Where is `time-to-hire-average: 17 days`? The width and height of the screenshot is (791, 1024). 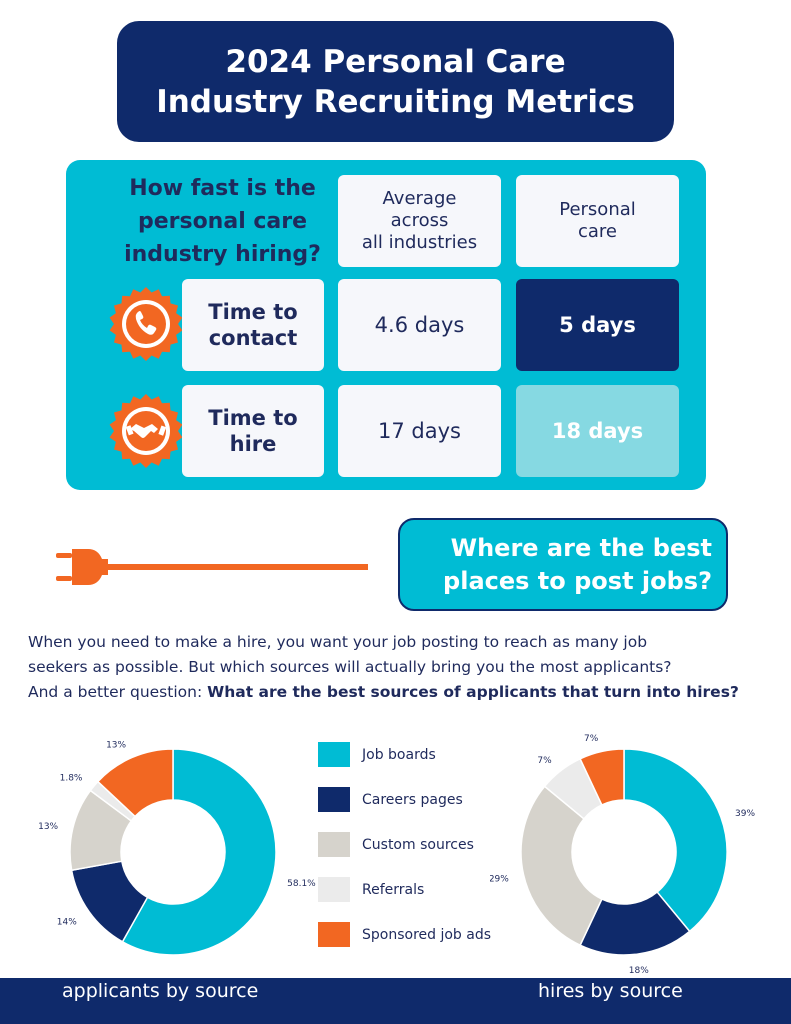 time-to-hire-average: 17 days is located at coordinates (419, 431).